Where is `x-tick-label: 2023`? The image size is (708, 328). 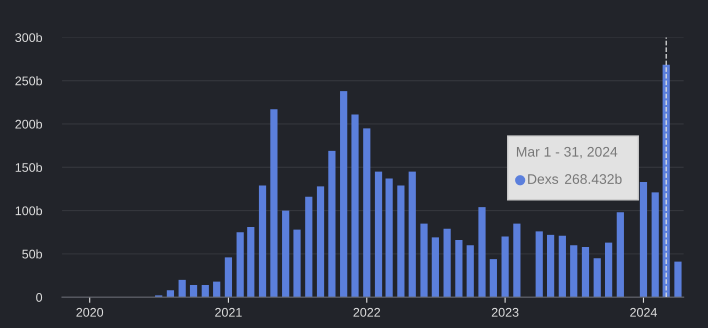
x-tick-label: 2023 is located at coordinates (505, 312).